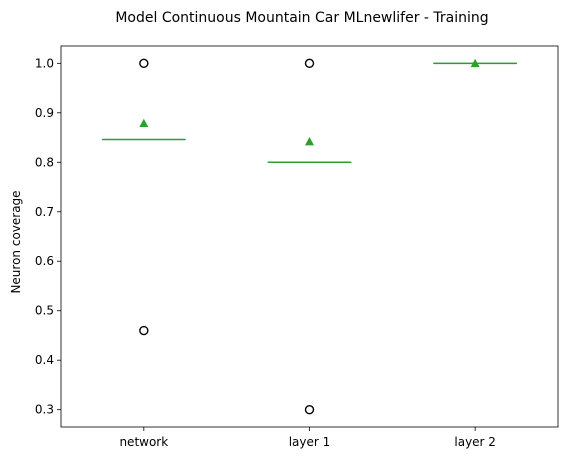 This screenshot has width=567, height=461. Describe the element at coordinates (44, 113) in the screenshot. I see `y-tick-label: 0.9` at that location.